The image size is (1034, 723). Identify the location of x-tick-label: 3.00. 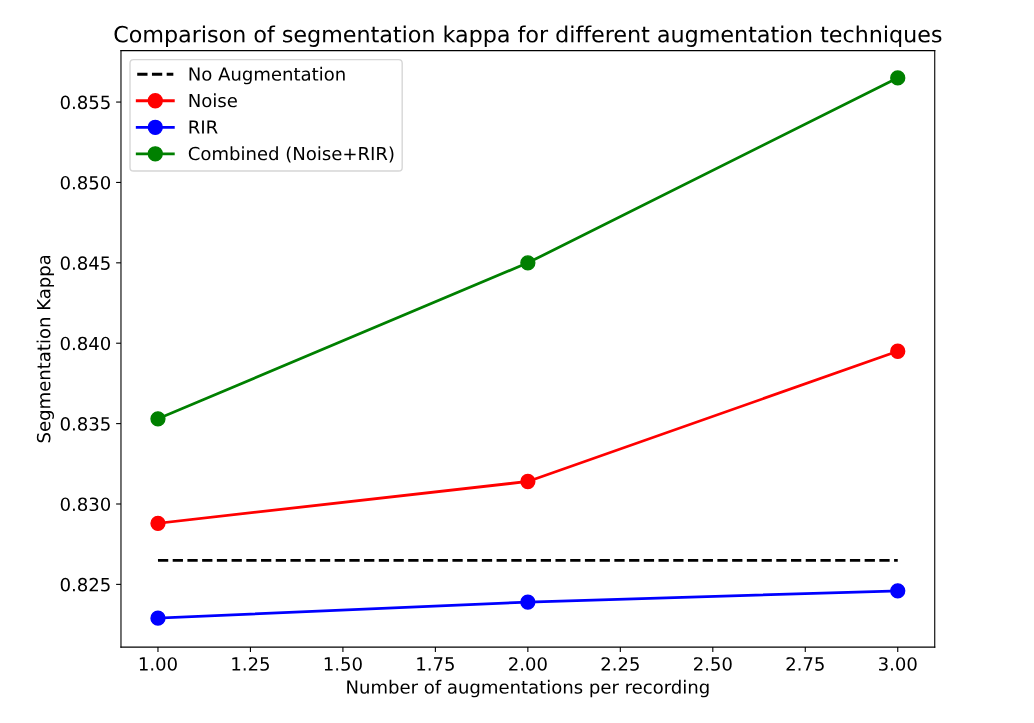
(898, 664).